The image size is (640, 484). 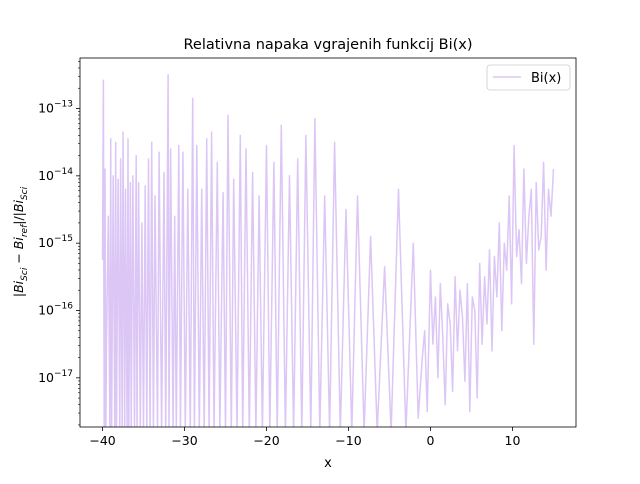 I want to click on y-tick-label: 10−14, so click(x=55, y=175).